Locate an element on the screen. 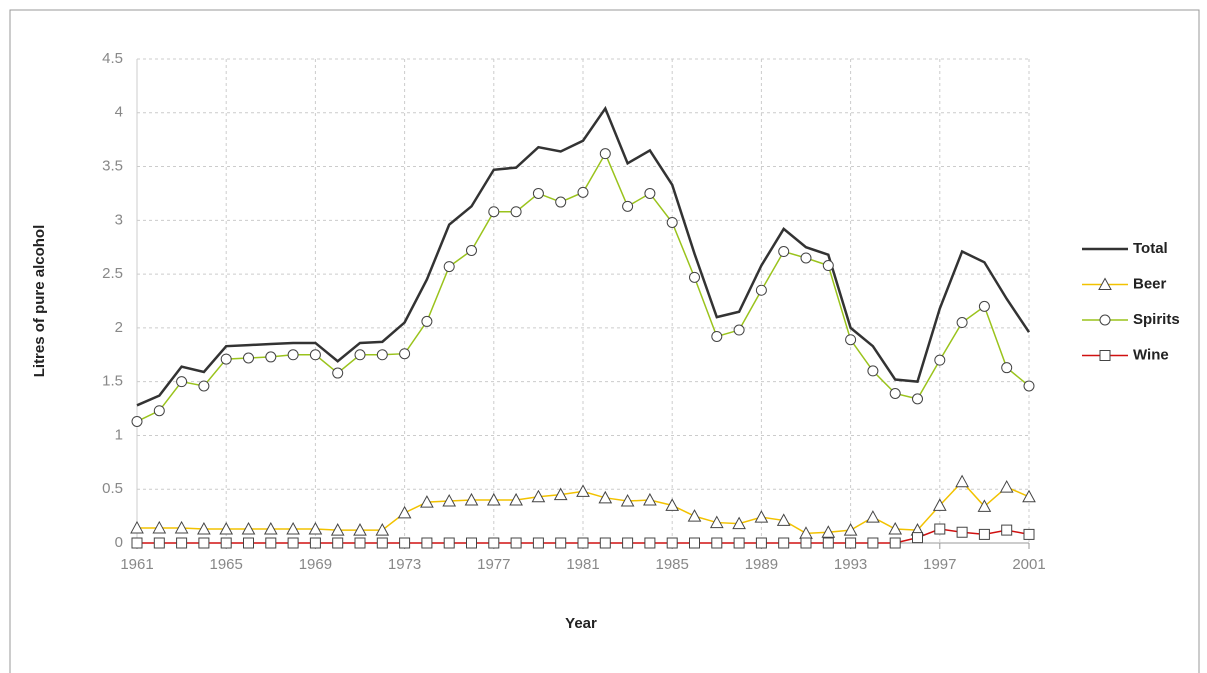  x-tick-label: 2001 is located at coordinates (1028, 564).